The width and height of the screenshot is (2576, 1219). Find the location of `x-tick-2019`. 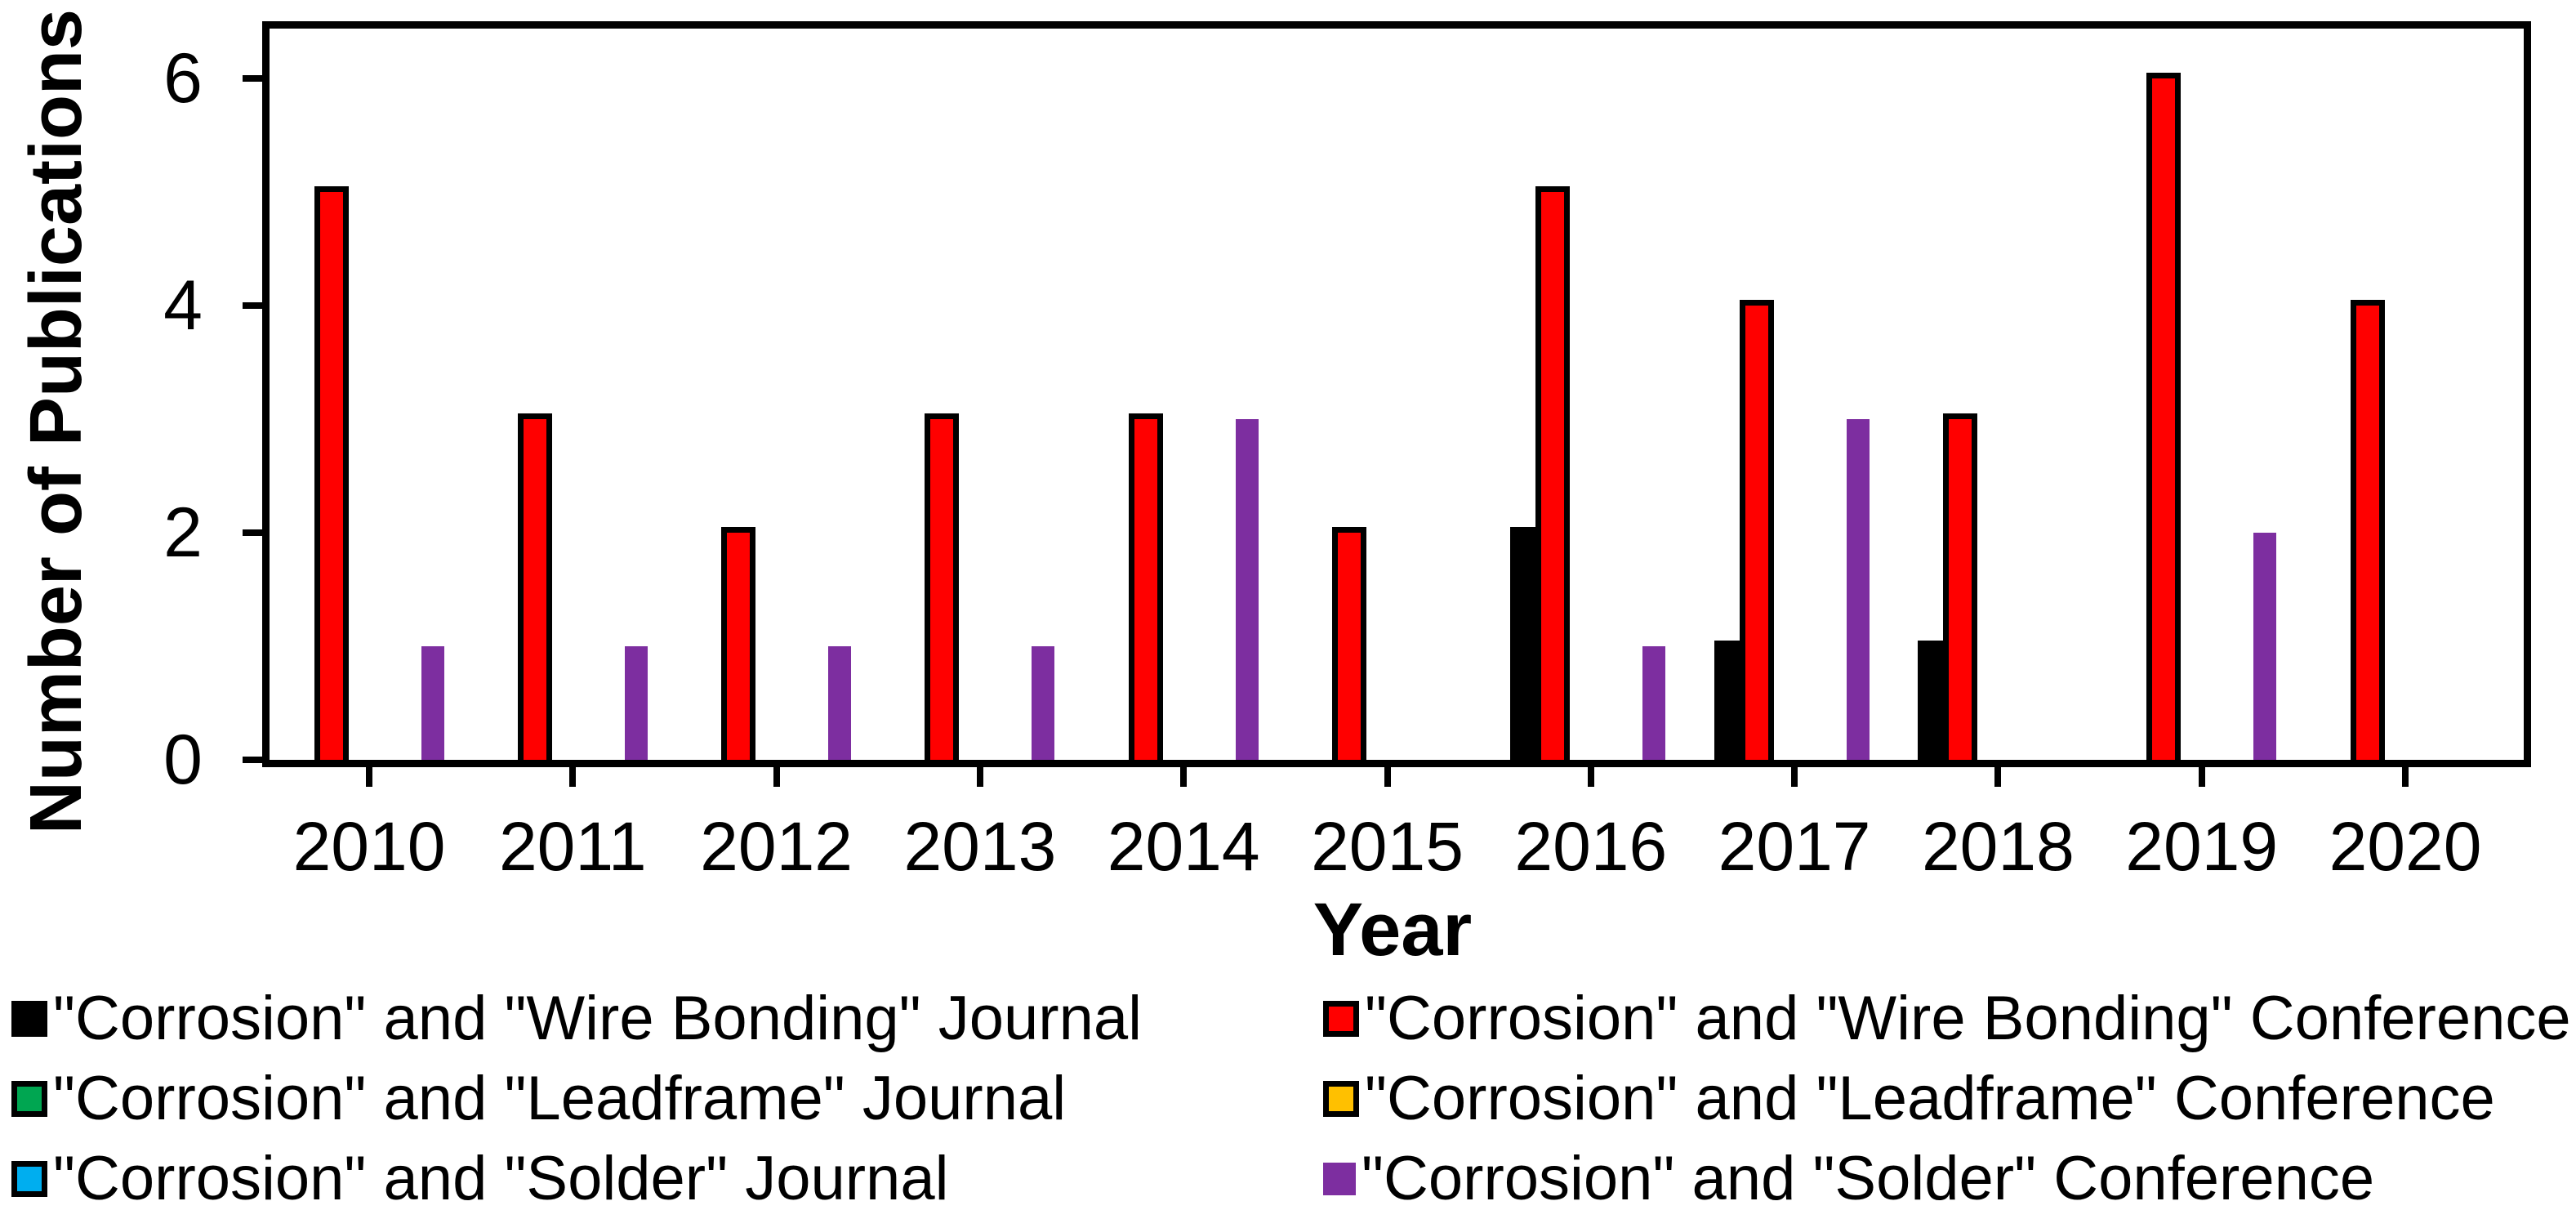

x-tick-2019 is located at coordinates (2201, 777).